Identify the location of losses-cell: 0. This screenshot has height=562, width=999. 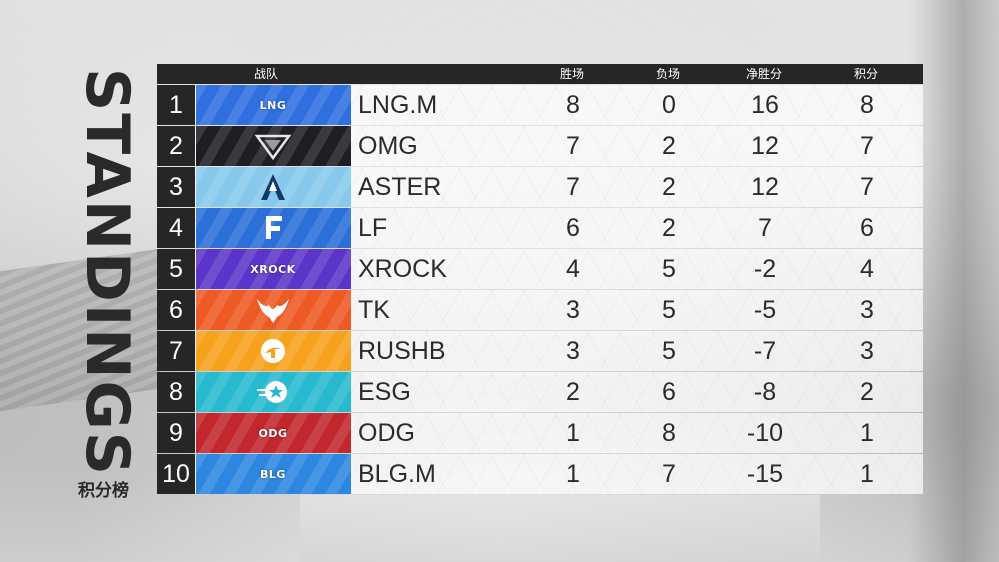
(669, 105).